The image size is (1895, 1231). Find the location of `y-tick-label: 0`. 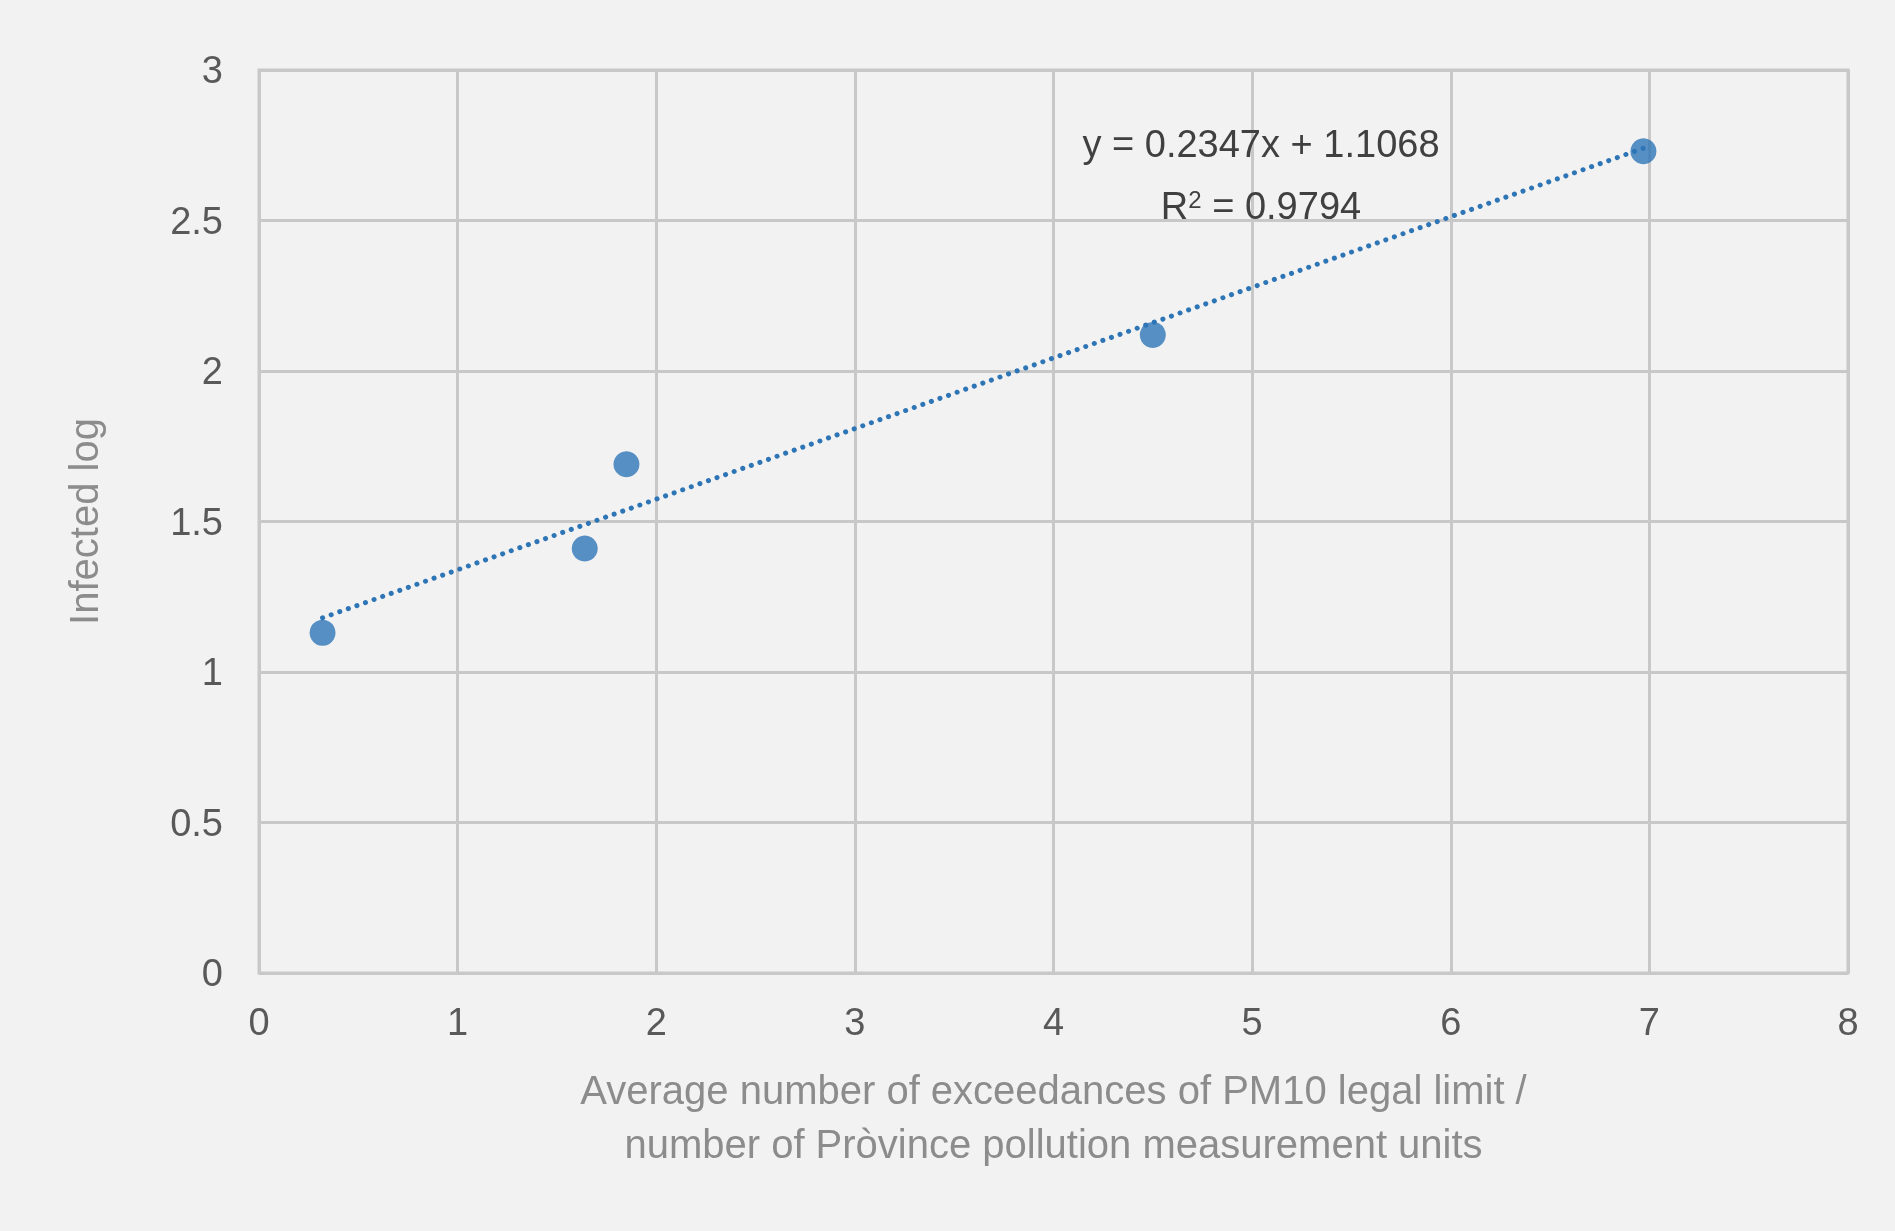

y-tick-label: 0 is located at coordinates (212, 973).